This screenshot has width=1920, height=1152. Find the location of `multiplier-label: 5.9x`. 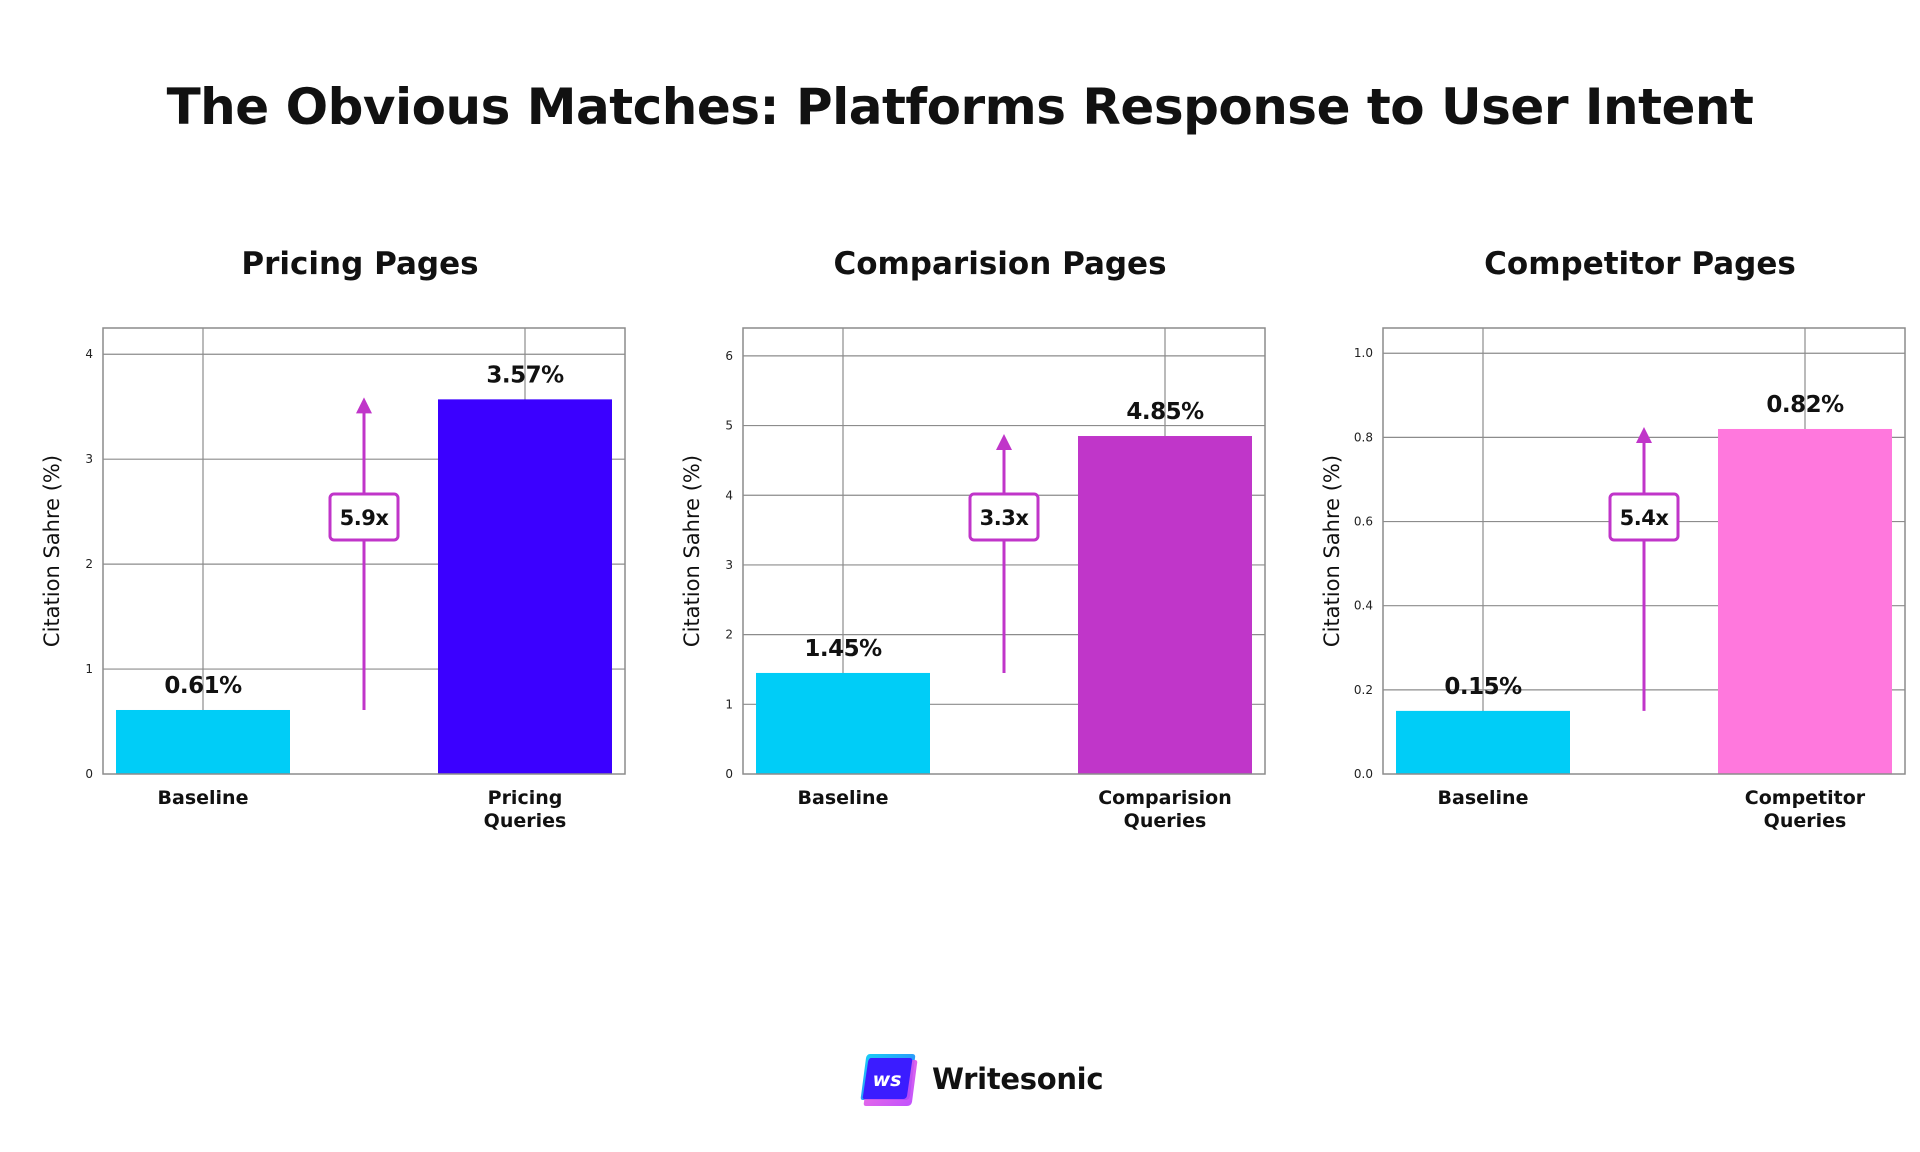

multiplier-label: 5.9x is located at coordinates (365, 518).